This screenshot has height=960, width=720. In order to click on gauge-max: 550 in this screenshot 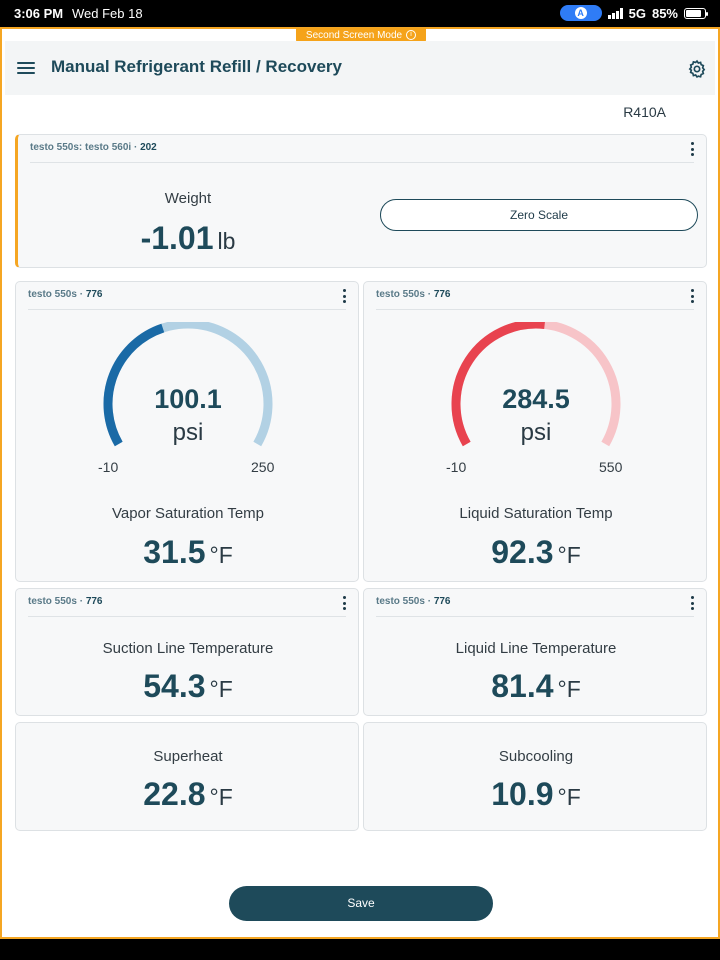, I will do `click(611, 467)`.